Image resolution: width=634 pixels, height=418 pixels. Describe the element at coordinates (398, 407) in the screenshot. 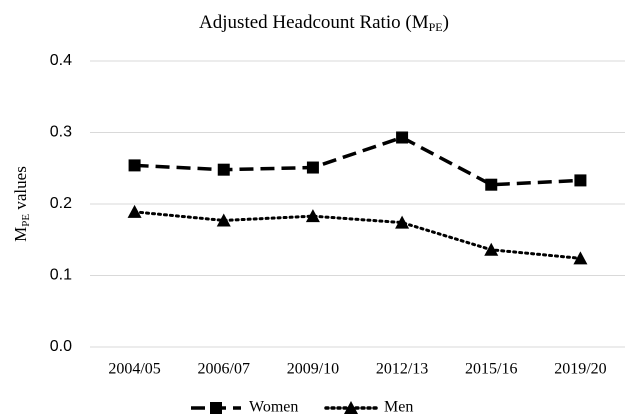

I see `legend-label: Men` at that location.